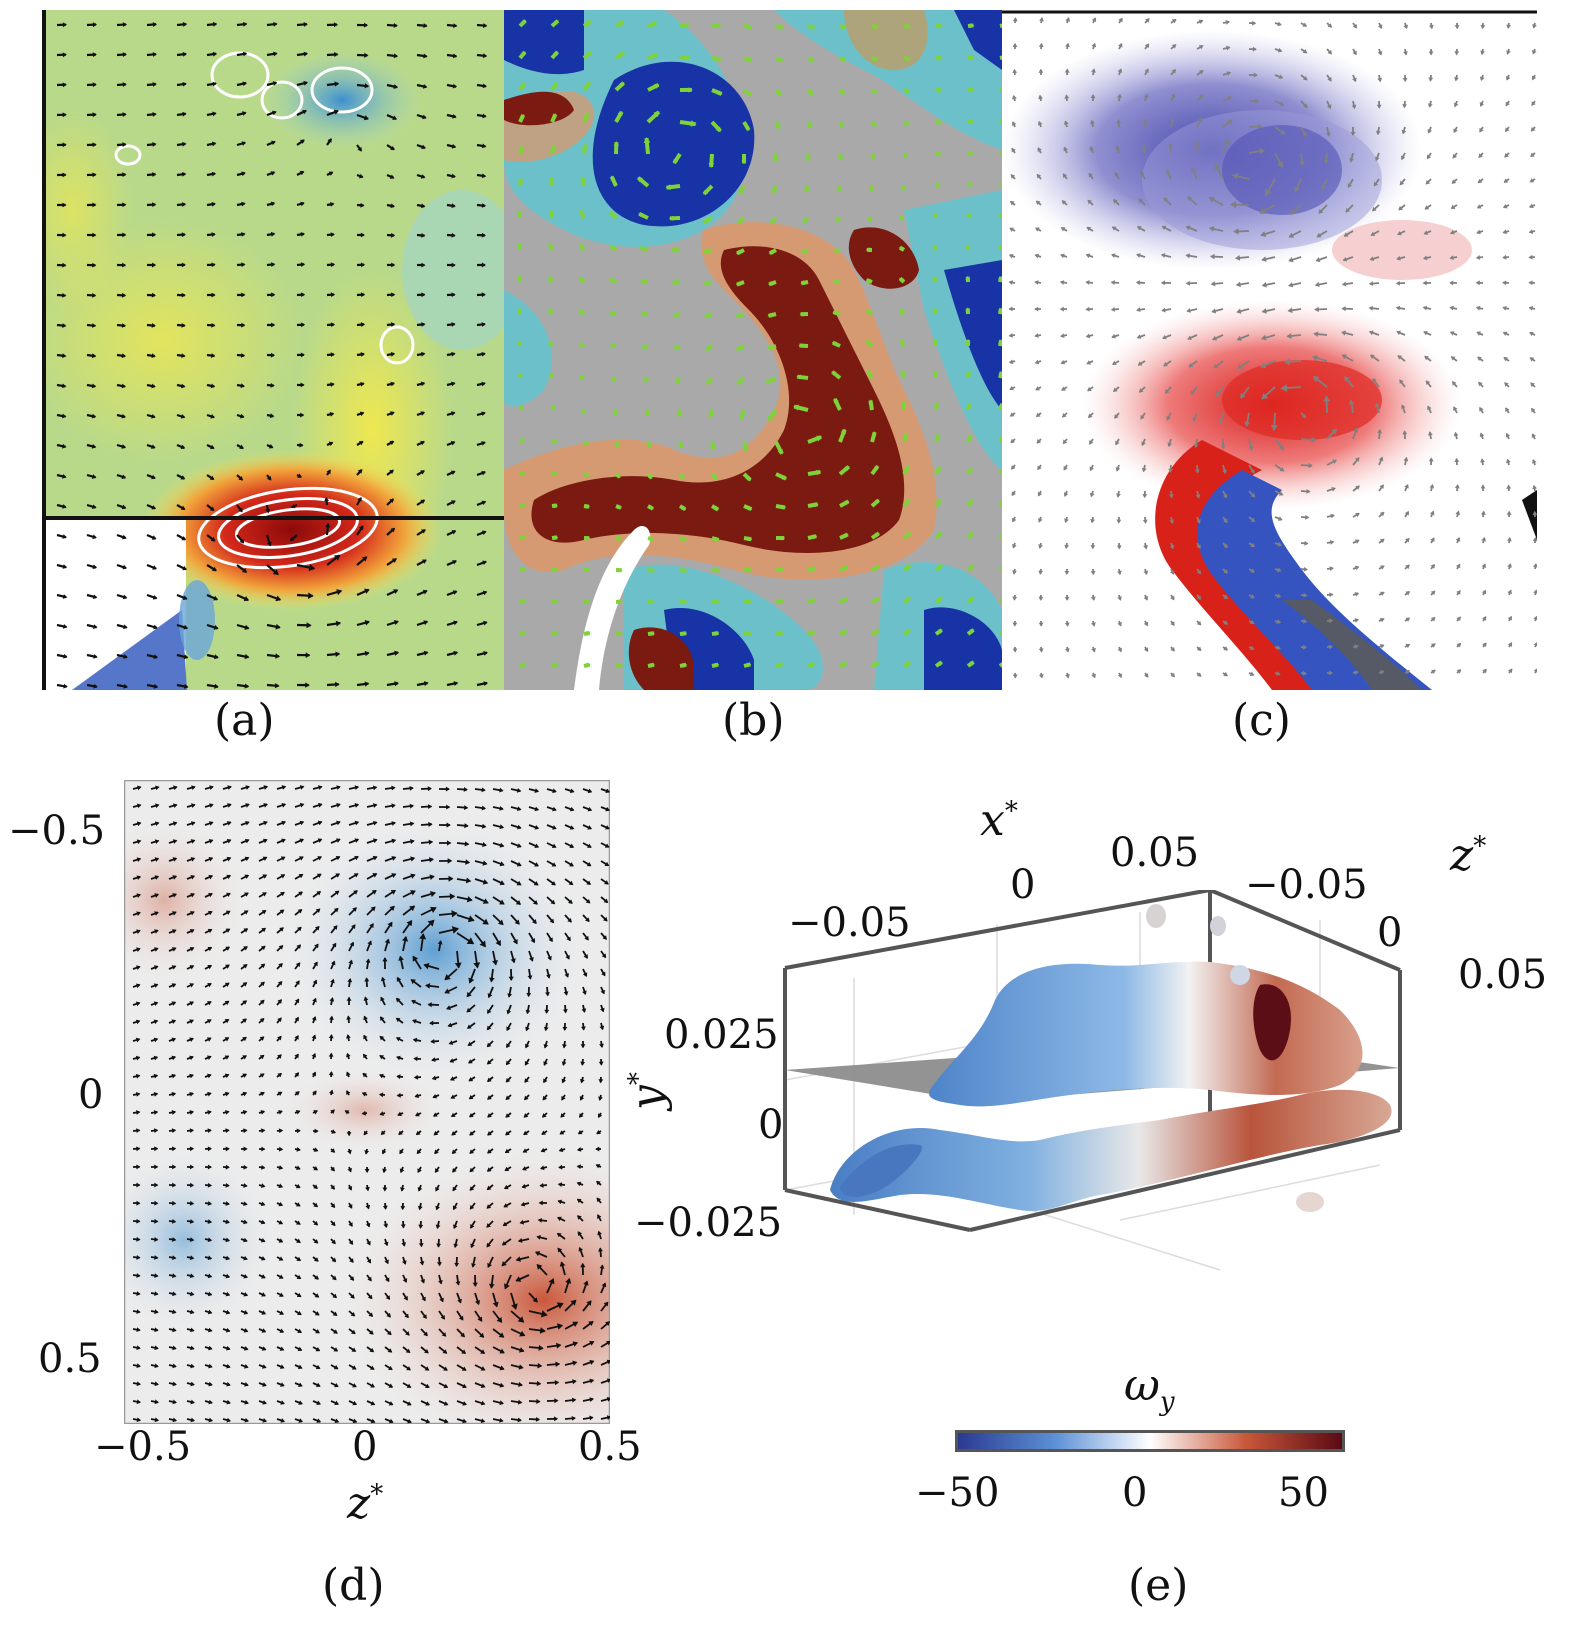 The image size is (1575, 1631). What do you see at coordinates (771, 1125) in the screenshot?
I see `panel-e-y-tick-zero: 0` at bounding box center [771, 1125].